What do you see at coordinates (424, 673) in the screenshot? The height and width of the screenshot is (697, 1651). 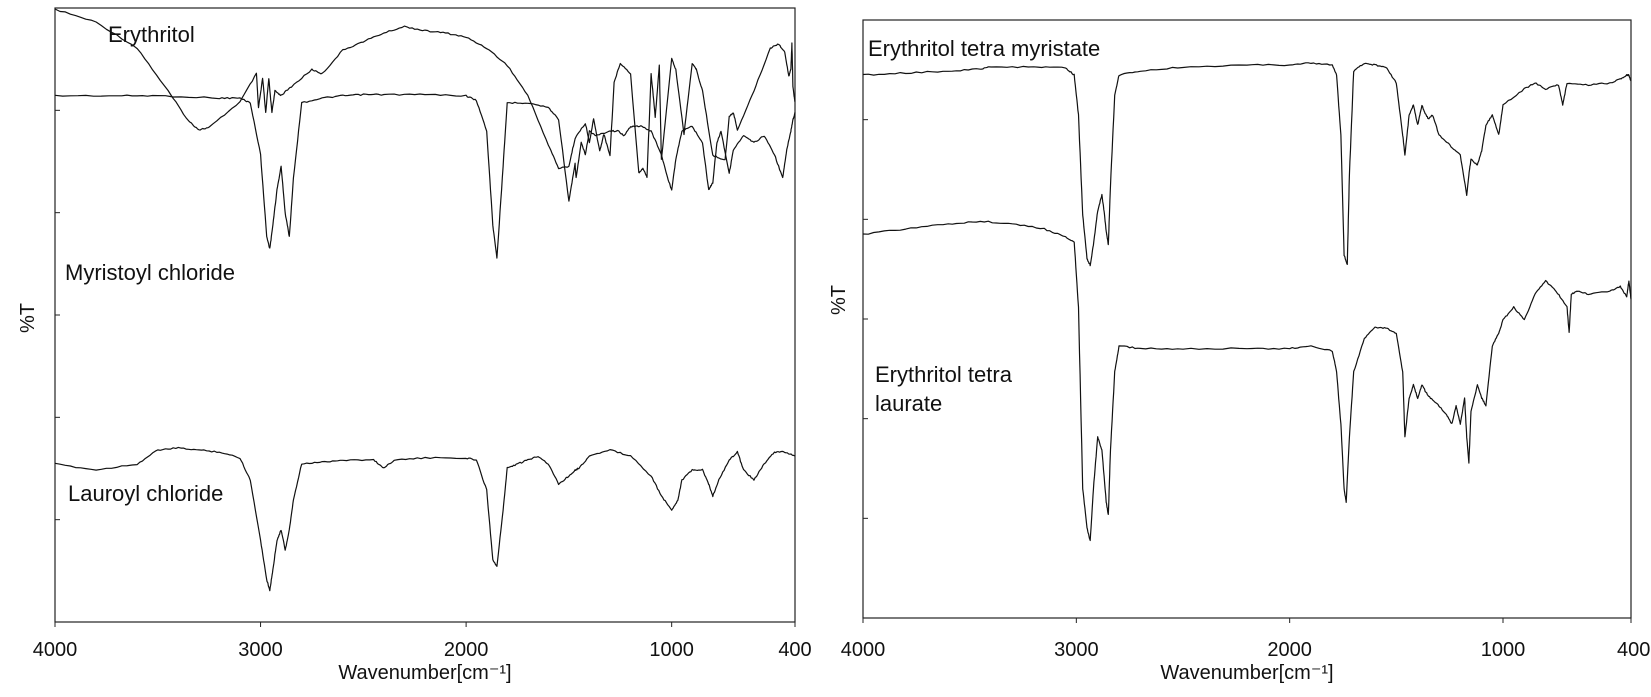 I see `left-x-axis-label: Wavenumber[cm⁻¹]` at bounding box center [424, 673].